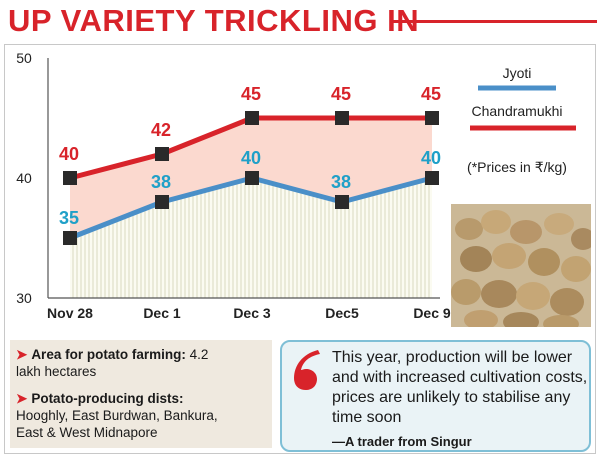  I want to click on quote-source: —A trader from Singur, so click(402, 441).